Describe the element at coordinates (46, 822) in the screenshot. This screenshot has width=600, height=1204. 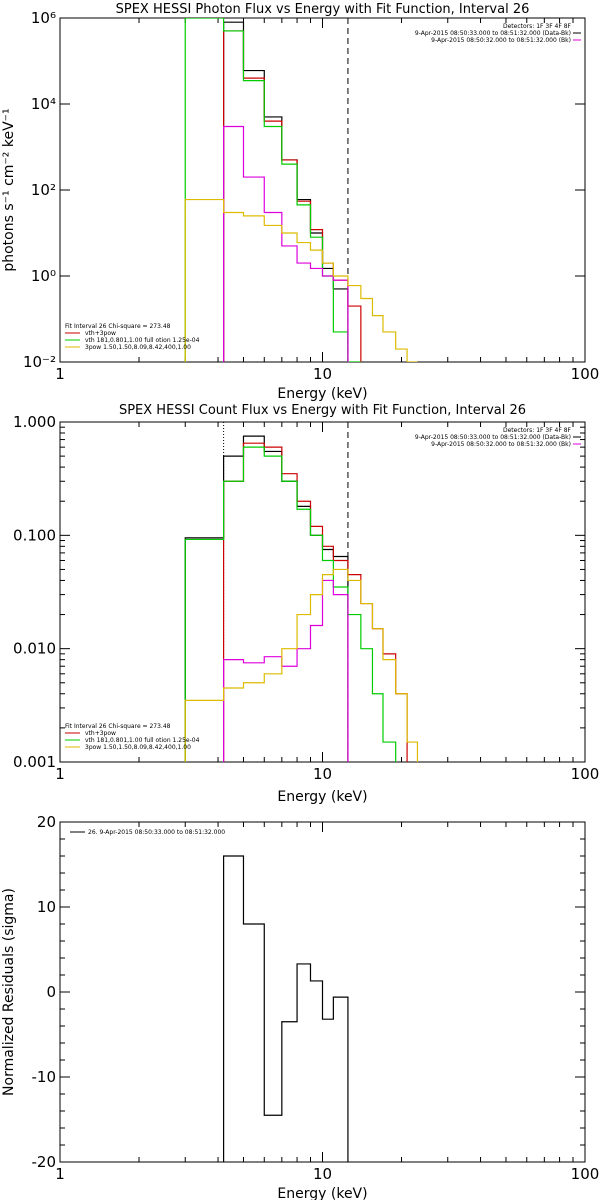
I see `y-tick-label: 20` at that location.